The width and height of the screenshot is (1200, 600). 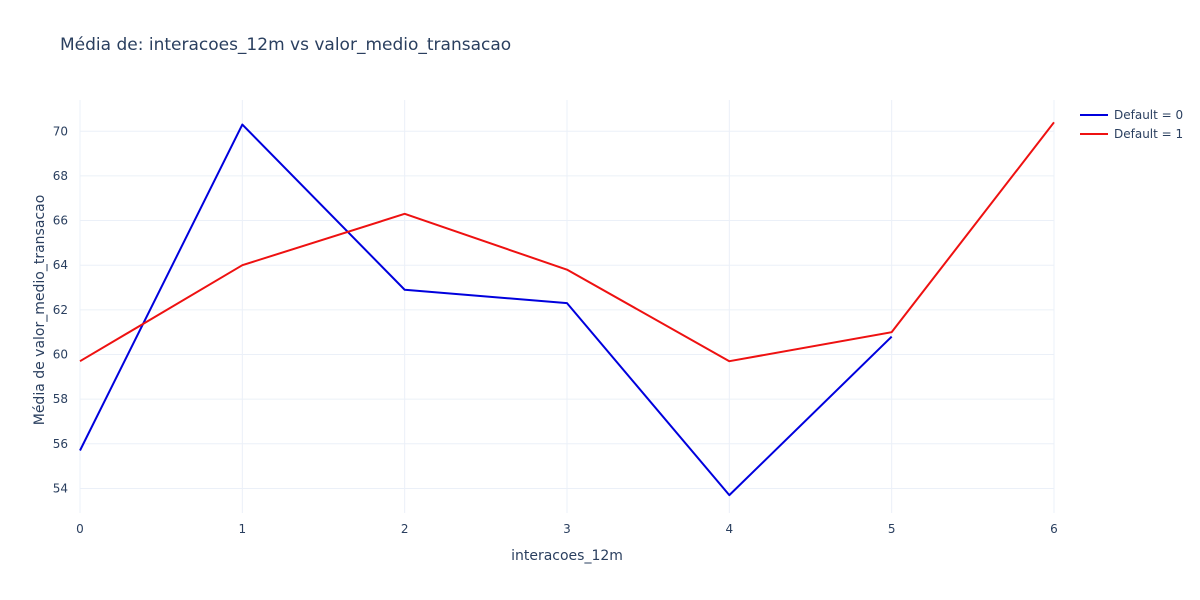 I want to click on x-tick-label: 6, so click(x=1054, y=529).